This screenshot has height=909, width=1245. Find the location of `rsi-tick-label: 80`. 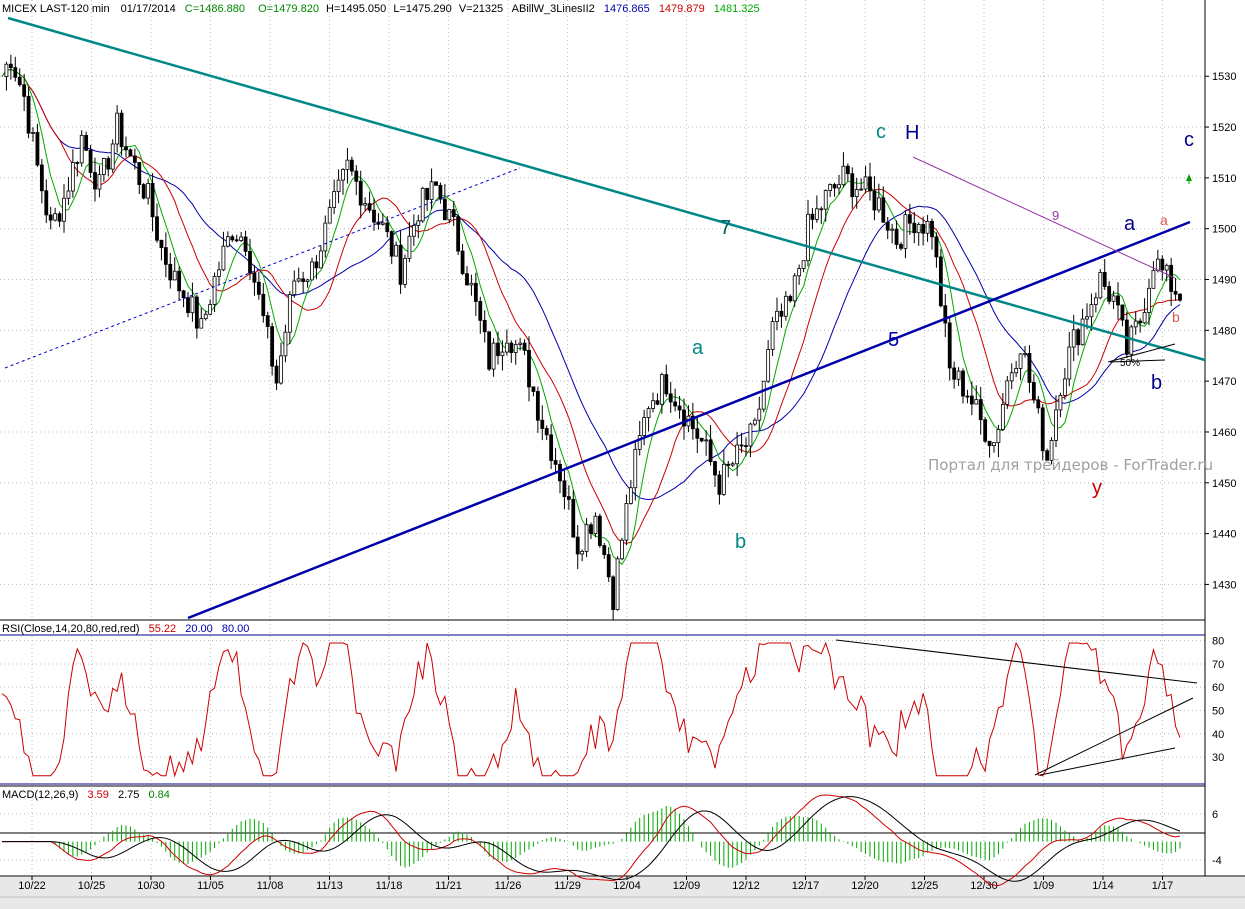

rsi-tick-label: 80 is located at coordinates (1218, 642).